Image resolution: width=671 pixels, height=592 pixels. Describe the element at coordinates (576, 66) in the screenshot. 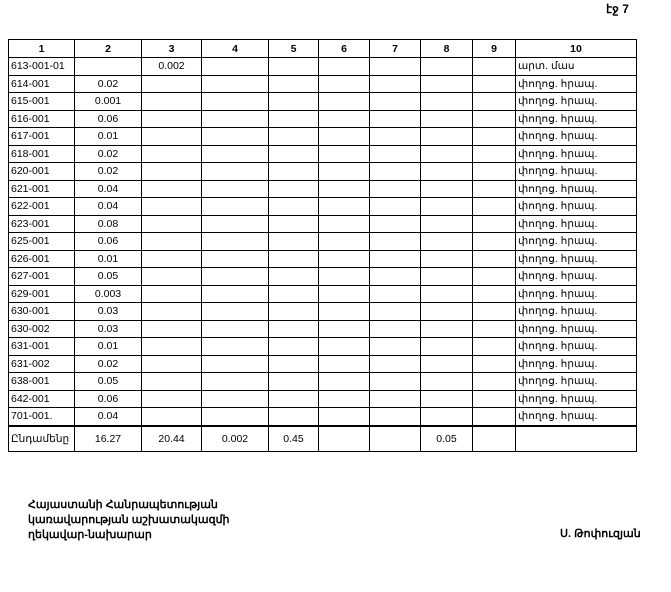

I see `table-cell: արտ. մաս` at that location.